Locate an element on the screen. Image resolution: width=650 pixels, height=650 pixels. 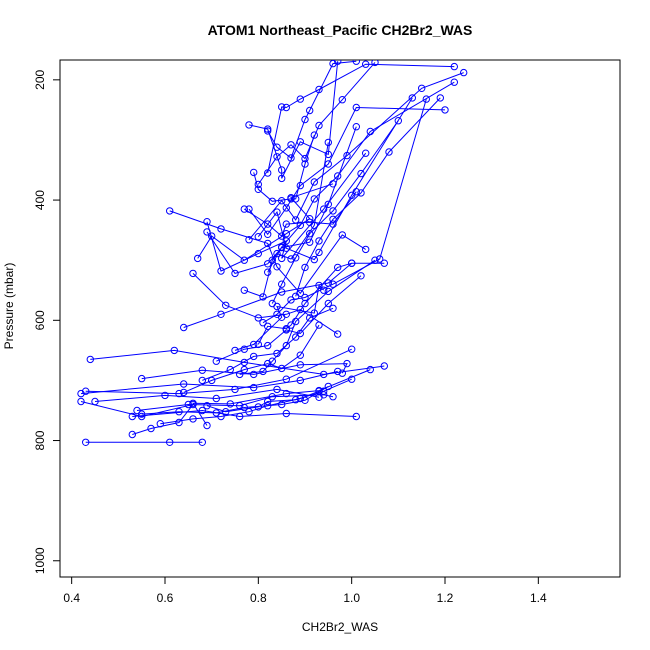
y-tick-label: 600 is located at coordinates (40, 320).